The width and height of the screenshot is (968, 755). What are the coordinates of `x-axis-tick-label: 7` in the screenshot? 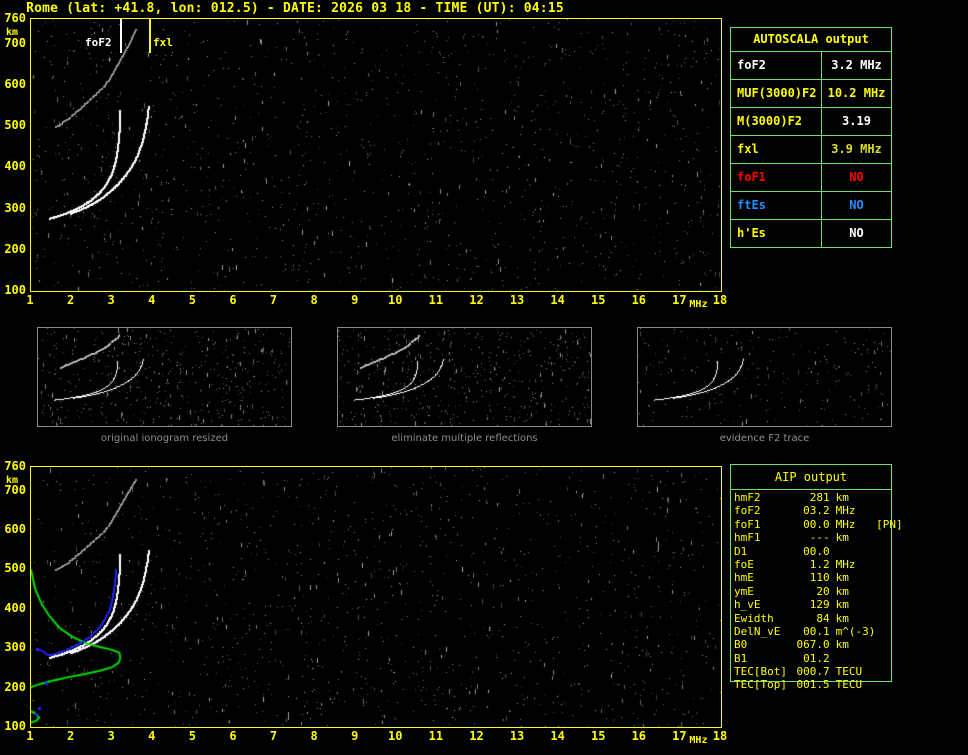 It's located at (273, 736).